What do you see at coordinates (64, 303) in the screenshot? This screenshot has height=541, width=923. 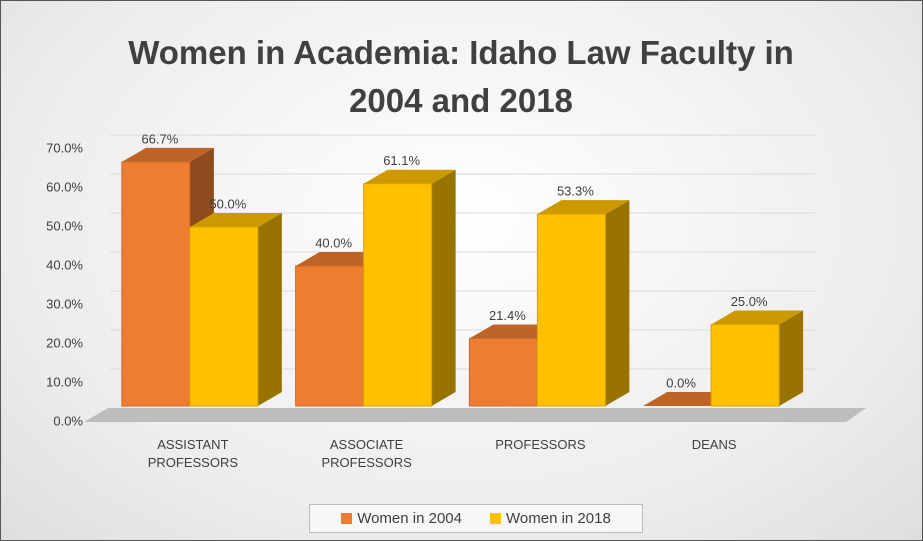 I see `y-tick-label: 30.0%` at bounding box center [64, 303].